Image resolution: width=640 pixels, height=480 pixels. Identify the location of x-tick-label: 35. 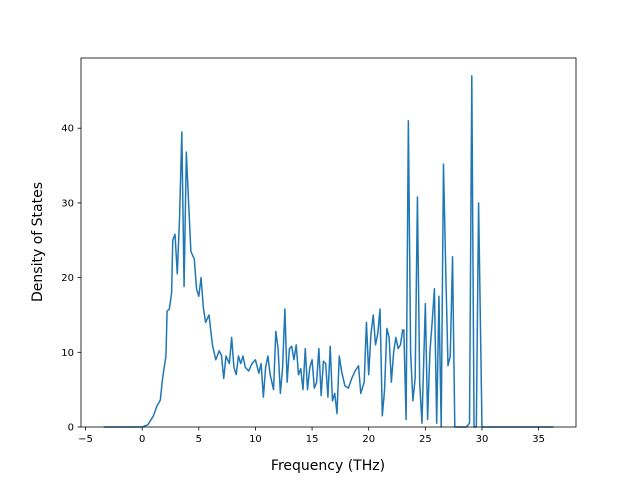
(538, 439).